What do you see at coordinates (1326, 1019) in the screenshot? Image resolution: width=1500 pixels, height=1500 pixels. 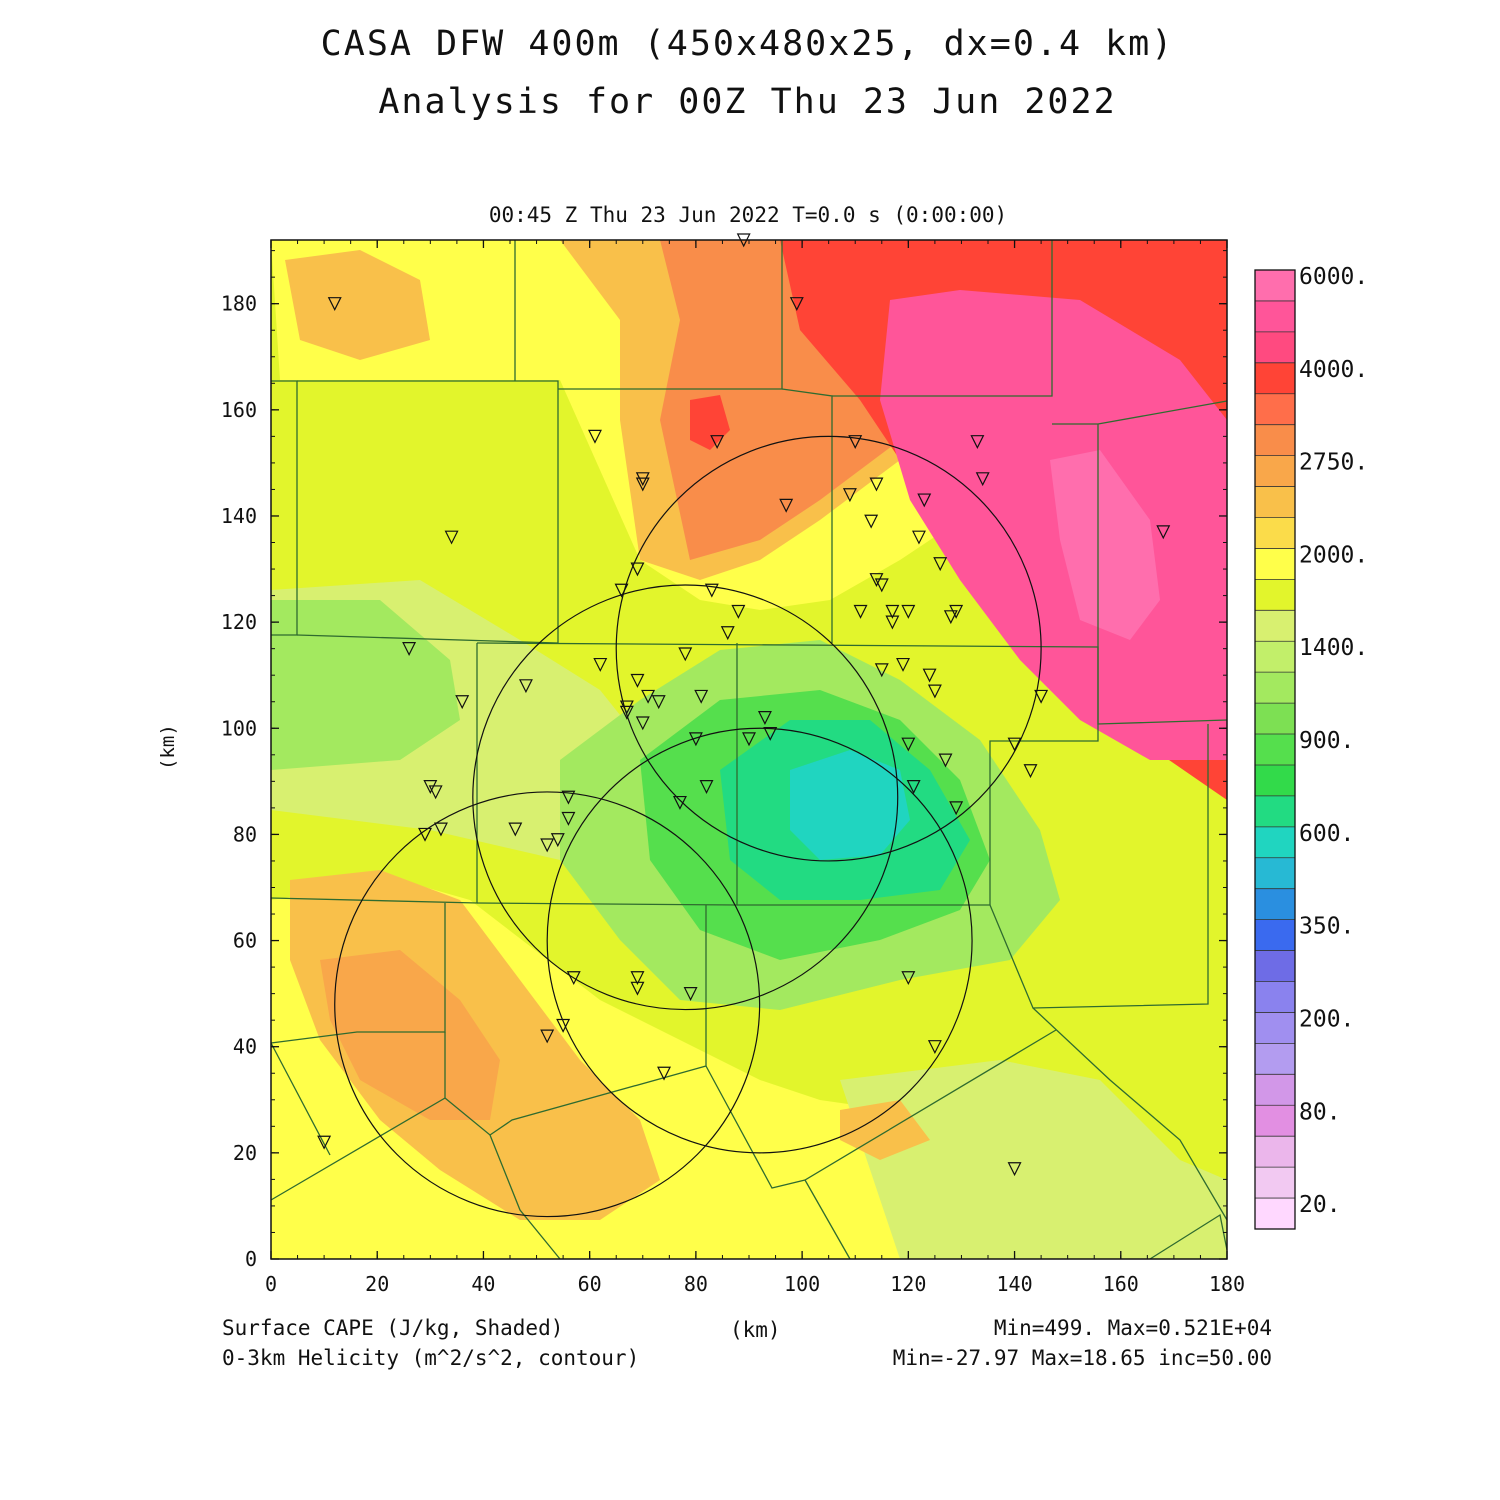 I see `colorbar-label: 200.` at bounding box center [1326, 1019].